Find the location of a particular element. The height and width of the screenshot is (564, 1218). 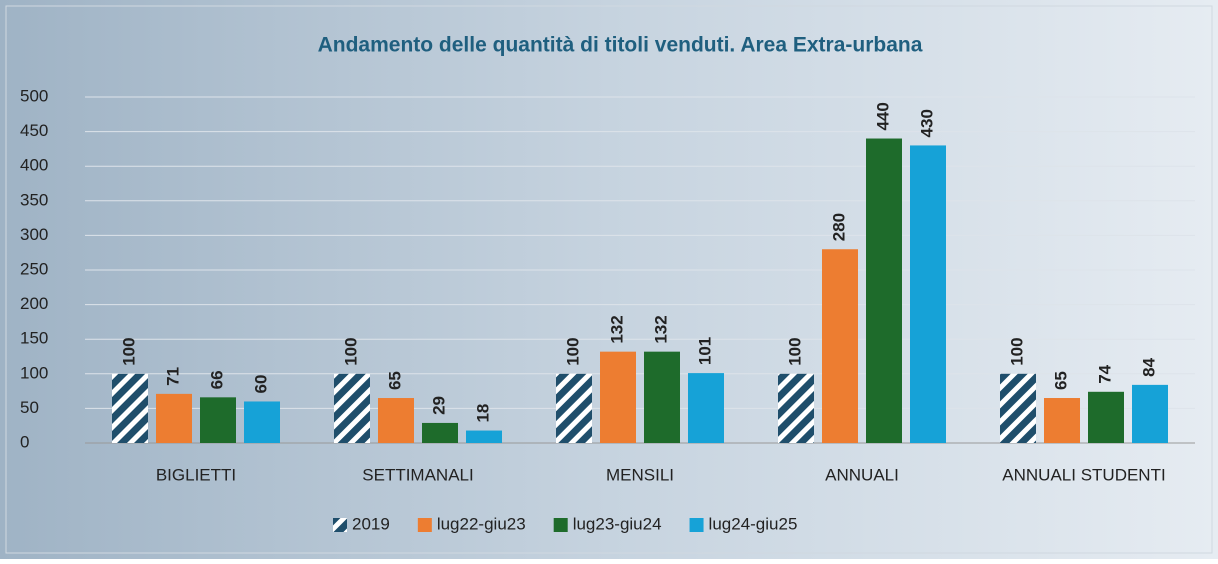

data-label: 440 is located at coordinates (882, 116).